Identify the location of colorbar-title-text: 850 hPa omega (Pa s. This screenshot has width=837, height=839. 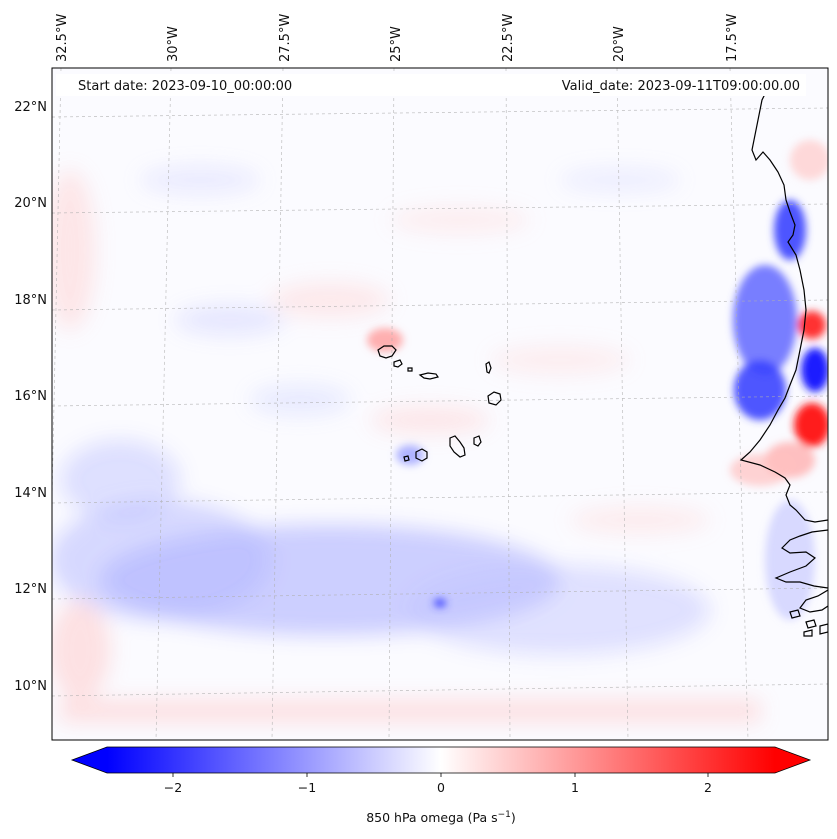
(431, 817).